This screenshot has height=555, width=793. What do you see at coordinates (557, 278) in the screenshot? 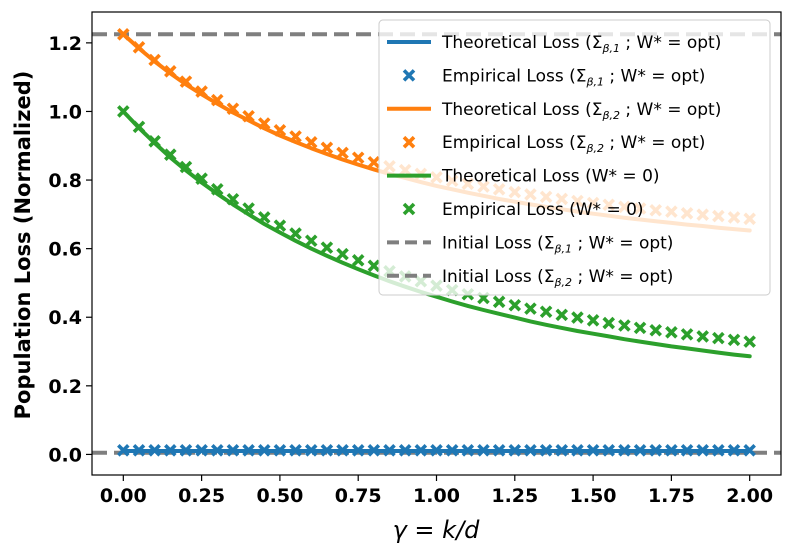
I see `legend-label-7: Initial Loss (Σβ,2 ; W* = opt)` at bounding box center [557, 278].